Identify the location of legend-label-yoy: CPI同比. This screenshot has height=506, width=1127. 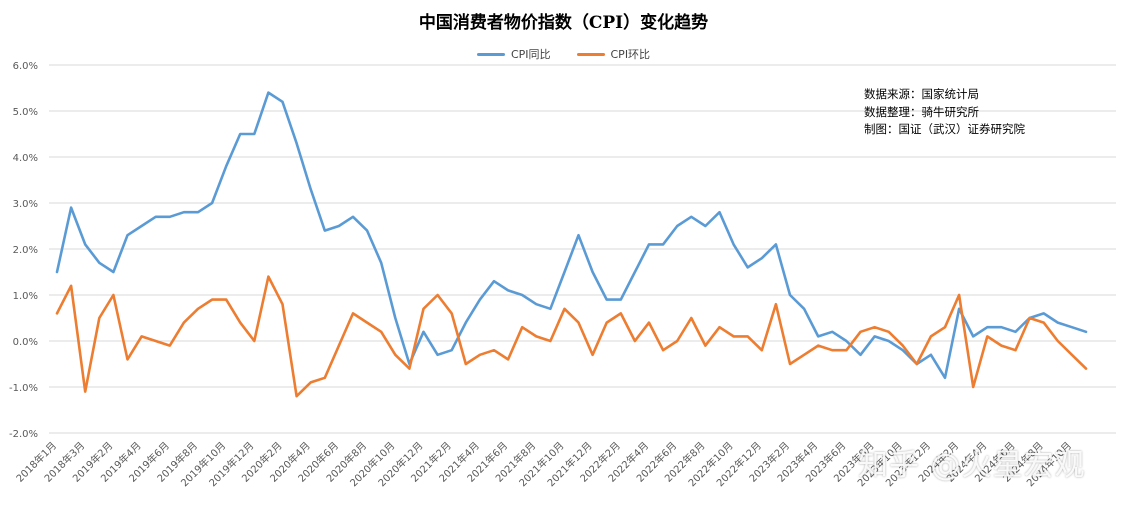
(530, 54).